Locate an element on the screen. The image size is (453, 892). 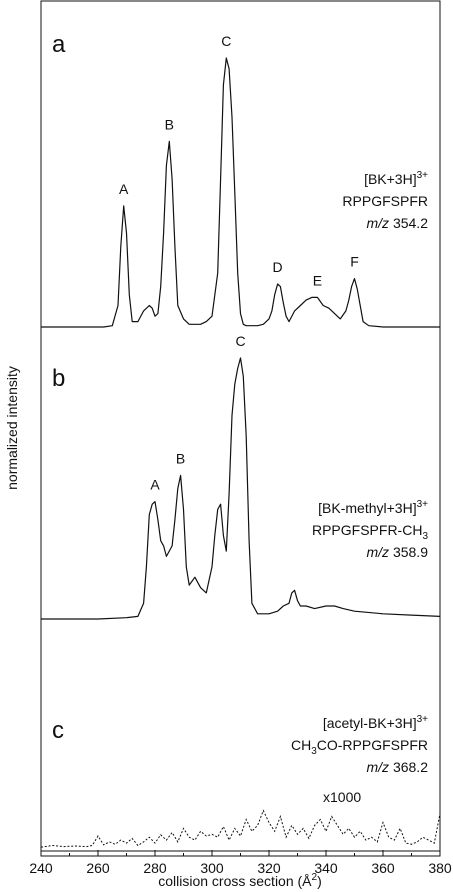
panel-b-mz: m/z 358.9 is located at coordinates (398, 552).